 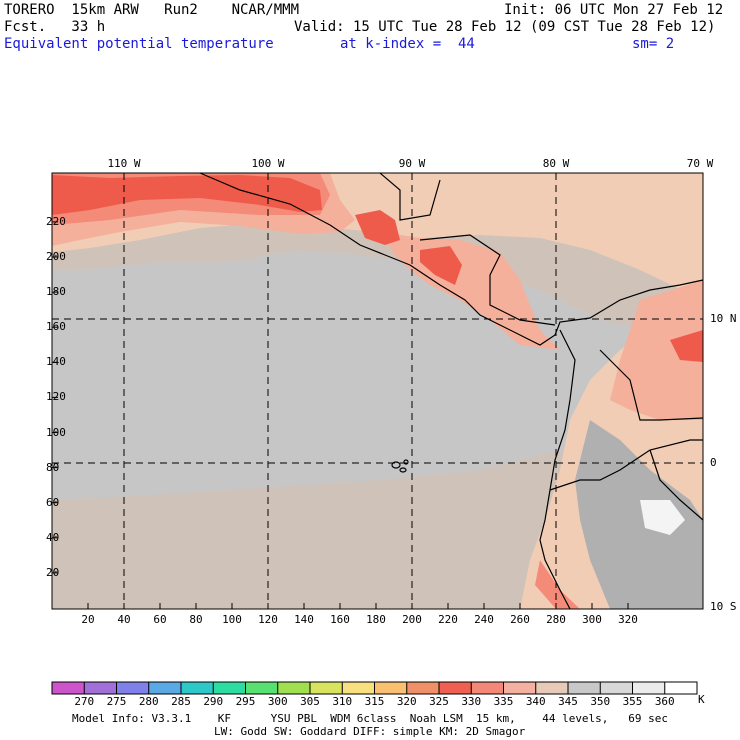 What do you see at coordinates (592, 619) in the screenshot?
I see `x-tick-label: 300` at bounding box center [592, 619].